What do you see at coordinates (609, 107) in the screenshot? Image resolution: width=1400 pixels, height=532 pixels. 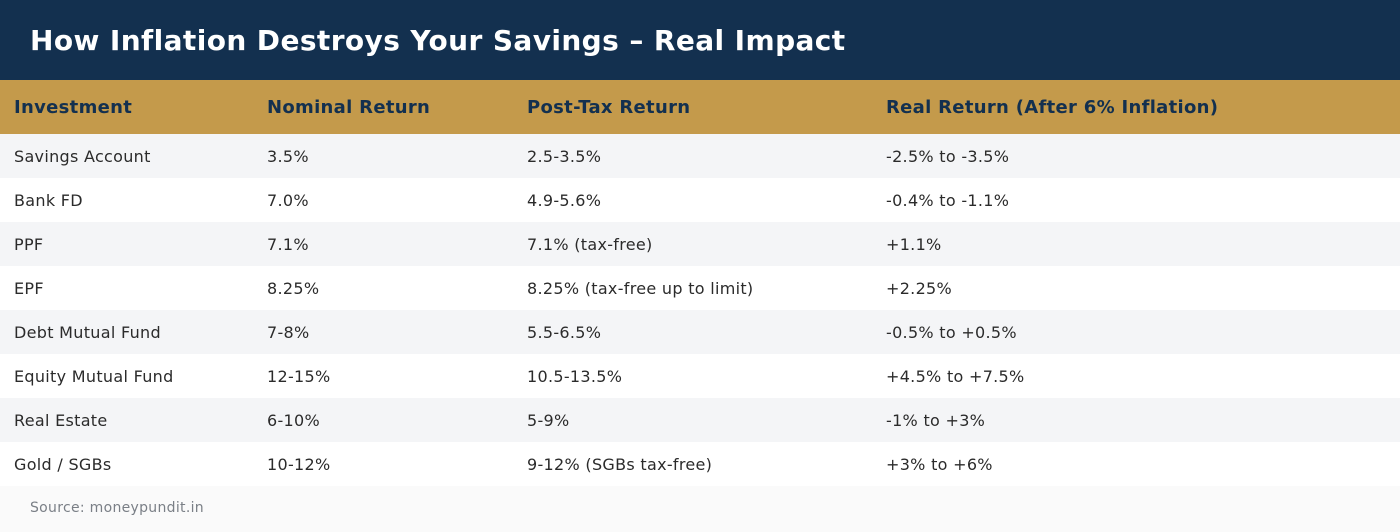 I see `column-header-post-tax-return: Post-Tax Return` at bounding box center [609, 107].